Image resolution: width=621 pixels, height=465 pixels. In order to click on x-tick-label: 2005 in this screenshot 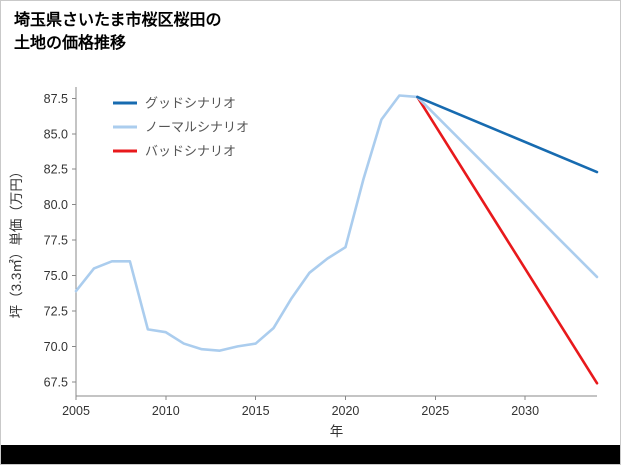, I will do `click(76, 411)`.